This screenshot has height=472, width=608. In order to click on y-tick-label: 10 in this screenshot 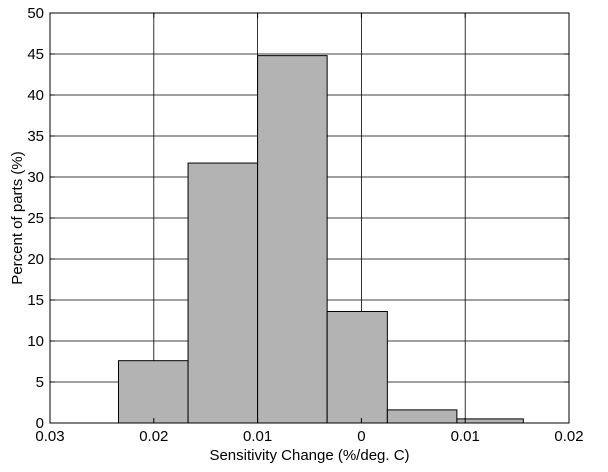, I will do `click(35, 341)`.